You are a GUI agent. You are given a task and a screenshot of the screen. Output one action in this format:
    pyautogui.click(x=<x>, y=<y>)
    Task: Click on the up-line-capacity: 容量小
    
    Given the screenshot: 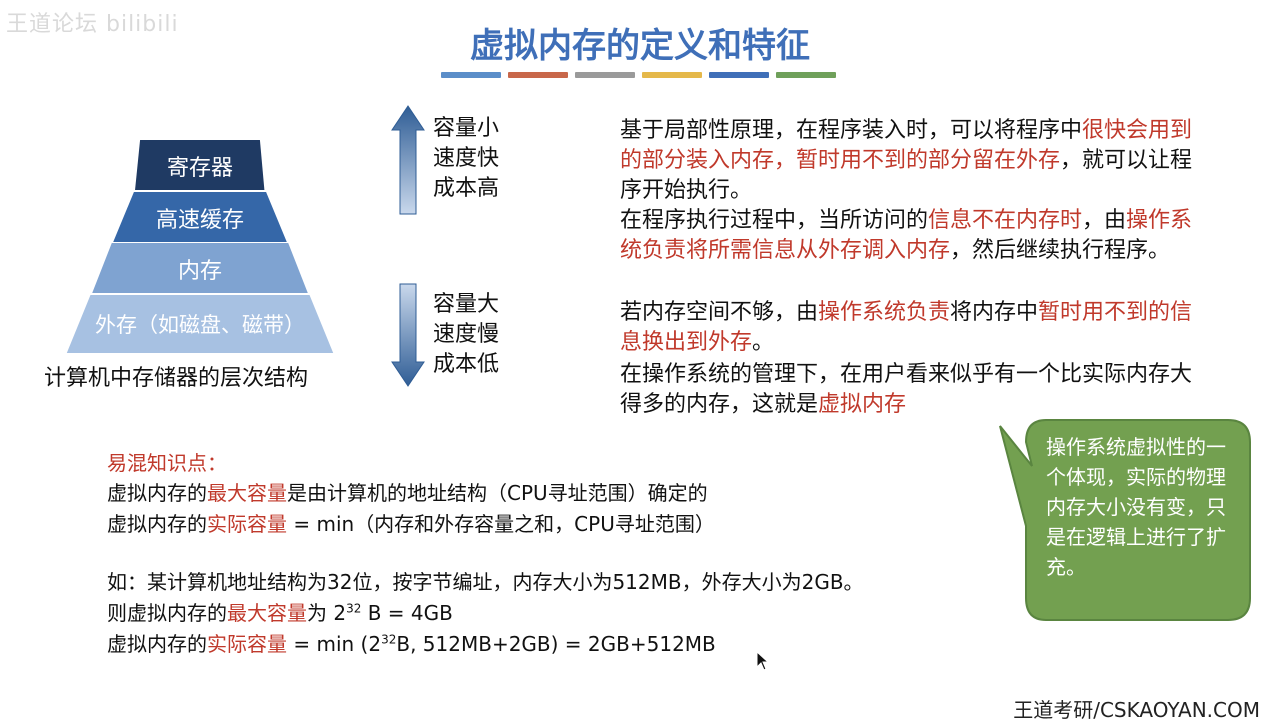 What is the action you would take?
    pyautogui.click(x=466, y=128)
    